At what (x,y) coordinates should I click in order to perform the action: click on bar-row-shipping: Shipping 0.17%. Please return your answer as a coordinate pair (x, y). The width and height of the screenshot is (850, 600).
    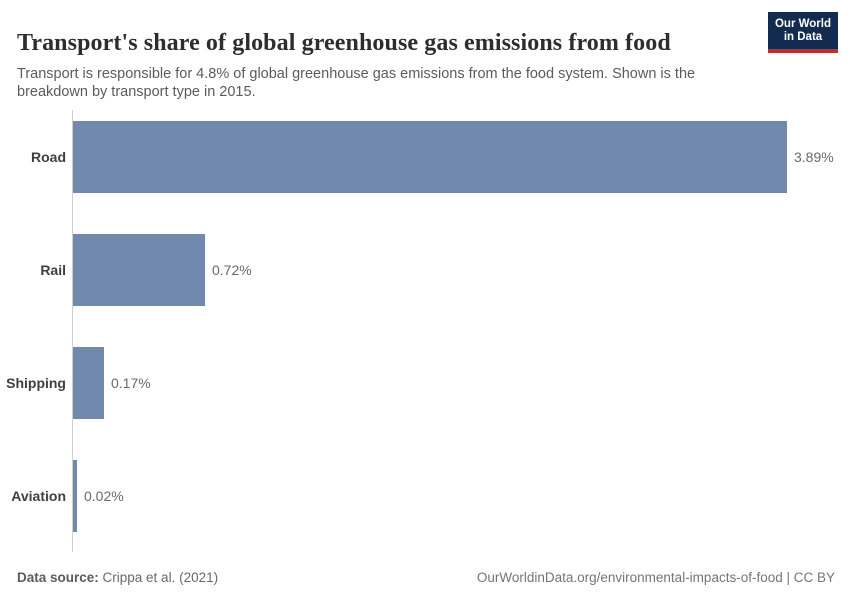
    Looking at the image, I should click on (75, 383).